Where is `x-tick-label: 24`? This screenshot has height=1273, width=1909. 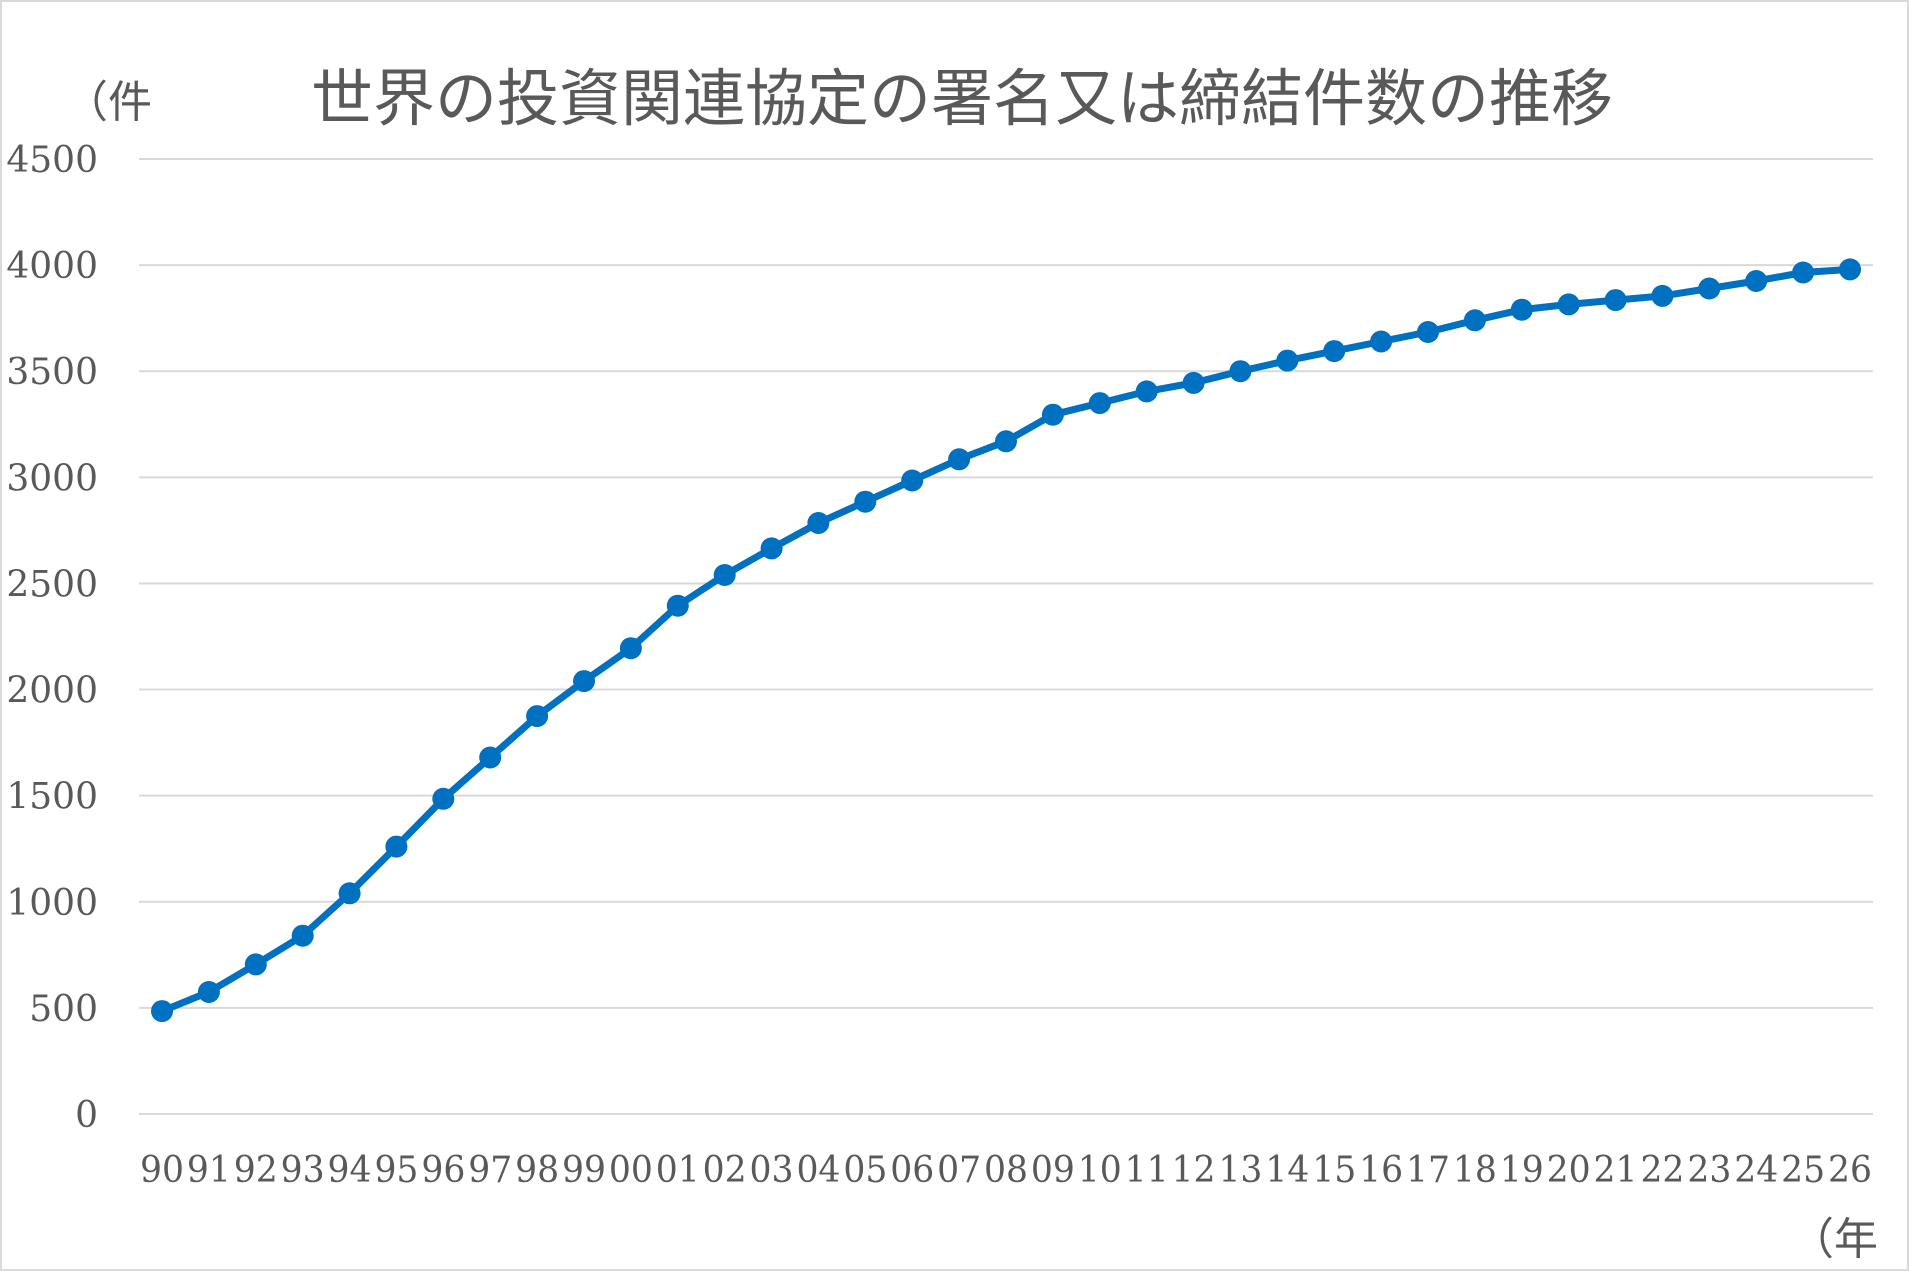 x-tick-label: 24 is located at coordinates (1756, 1170).